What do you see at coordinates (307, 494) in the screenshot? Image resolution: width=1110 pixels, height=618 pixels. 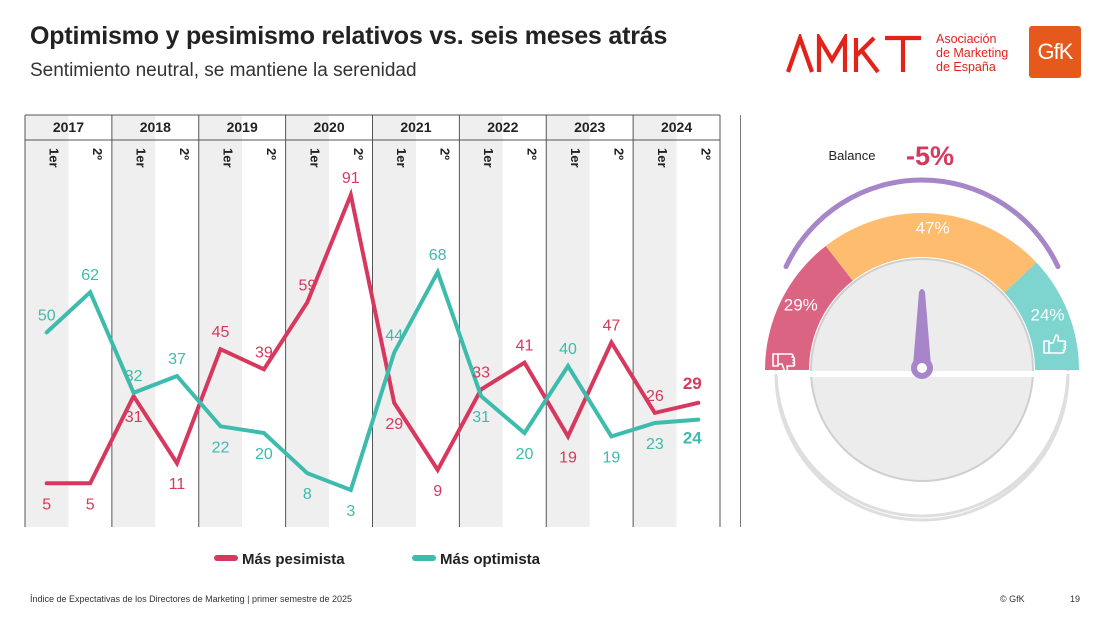 I see `data-label-optimista: 8` at bounding box center [307, 494].